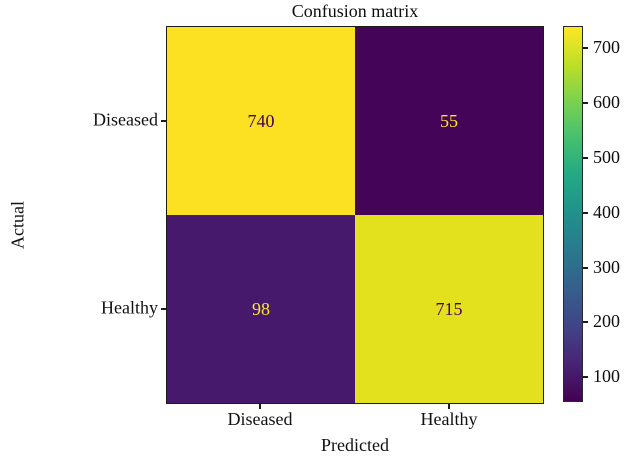 This screenshot has height=465, width=639. I want to click on cell-value: 98, so click(261, 308).